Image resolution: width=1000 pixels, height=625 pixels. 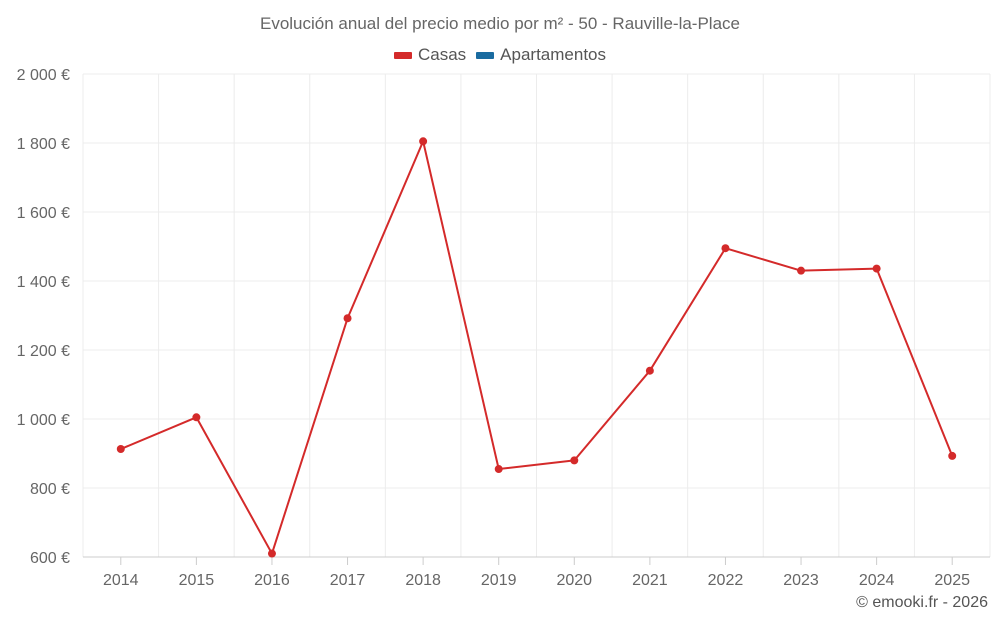 I want to click on y-tick-label: 2 000 €, so click(x=43, y=75).